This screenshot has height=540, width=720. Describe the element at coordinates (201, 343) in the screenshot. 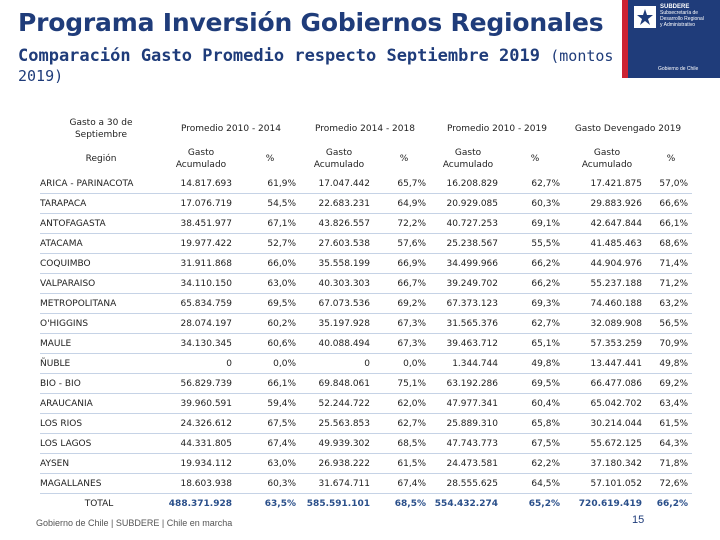

I see `amount-cell: 34.130.345` at that location.